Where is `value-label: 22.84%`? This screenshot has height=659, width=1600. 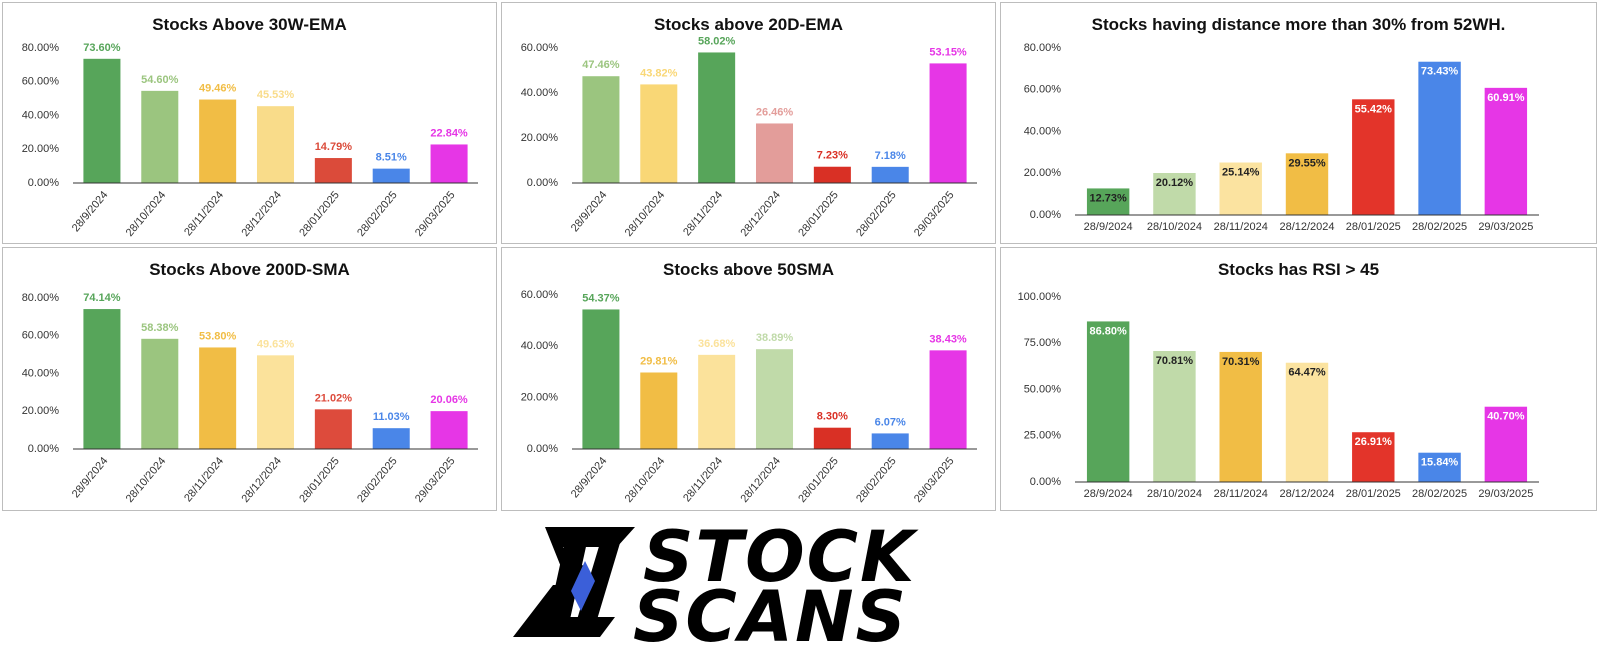 value-label: 22.84% is located at coordinates (449, 133).